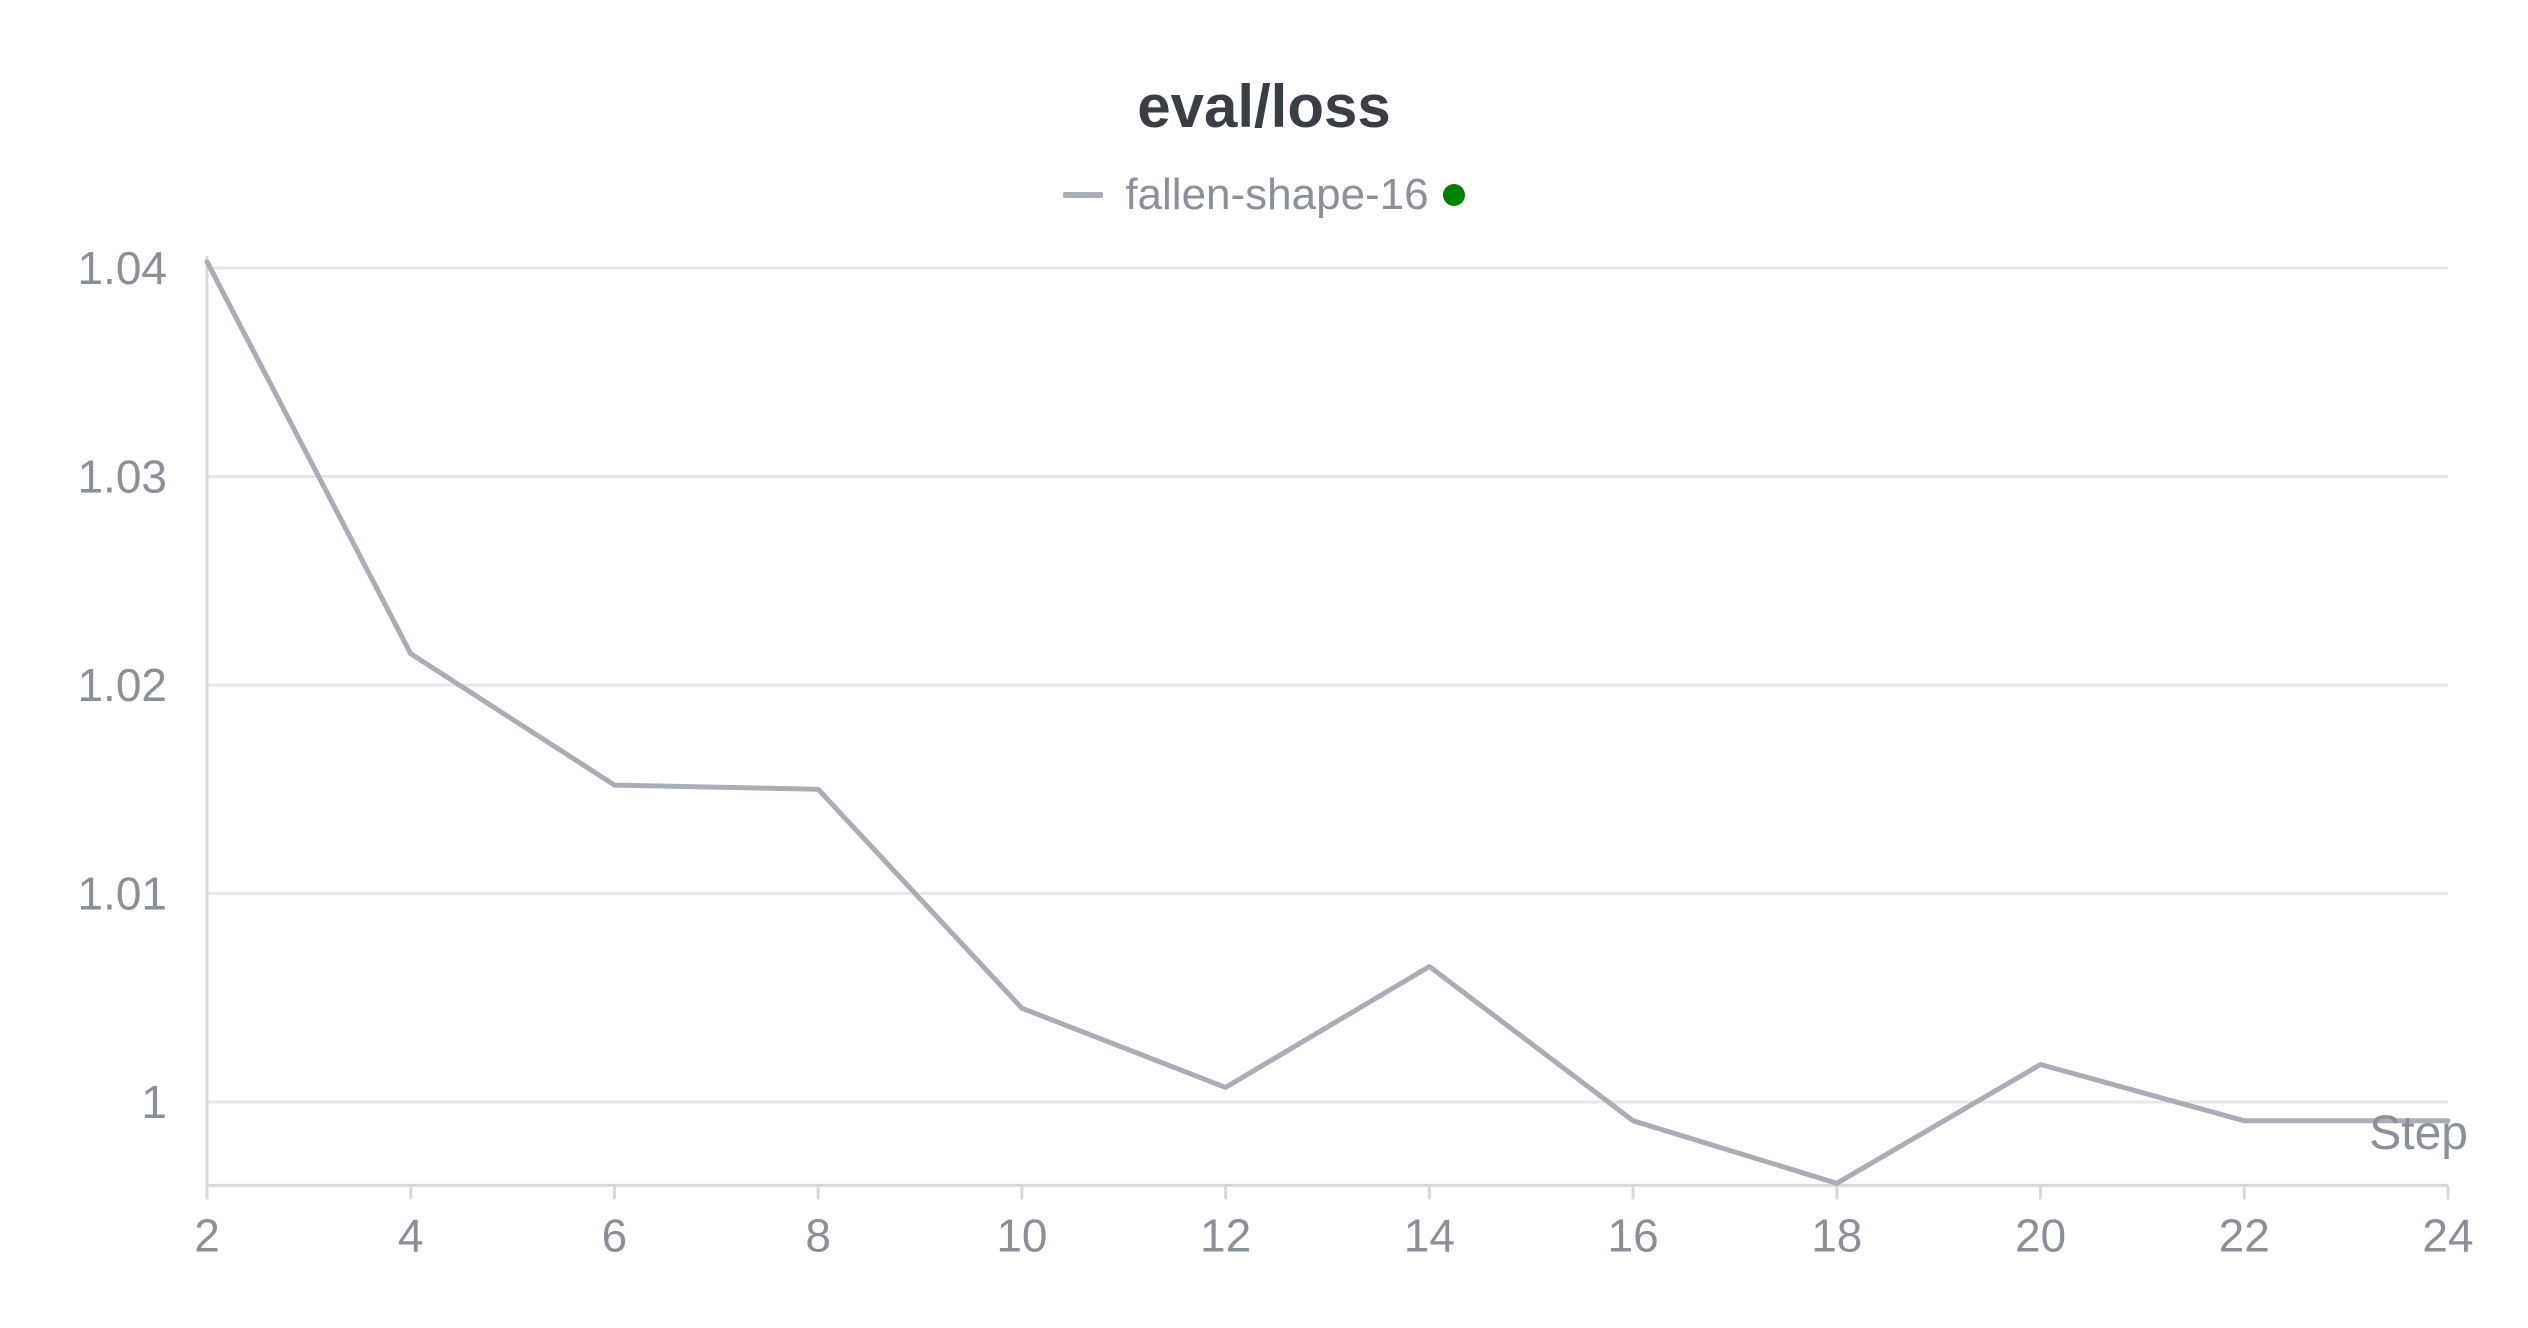 This screenshot has width=2528, height=1328. Describe the element at coordinates (615, 1235) in the screenshot. I see `x-tick-label: 6` at that location.